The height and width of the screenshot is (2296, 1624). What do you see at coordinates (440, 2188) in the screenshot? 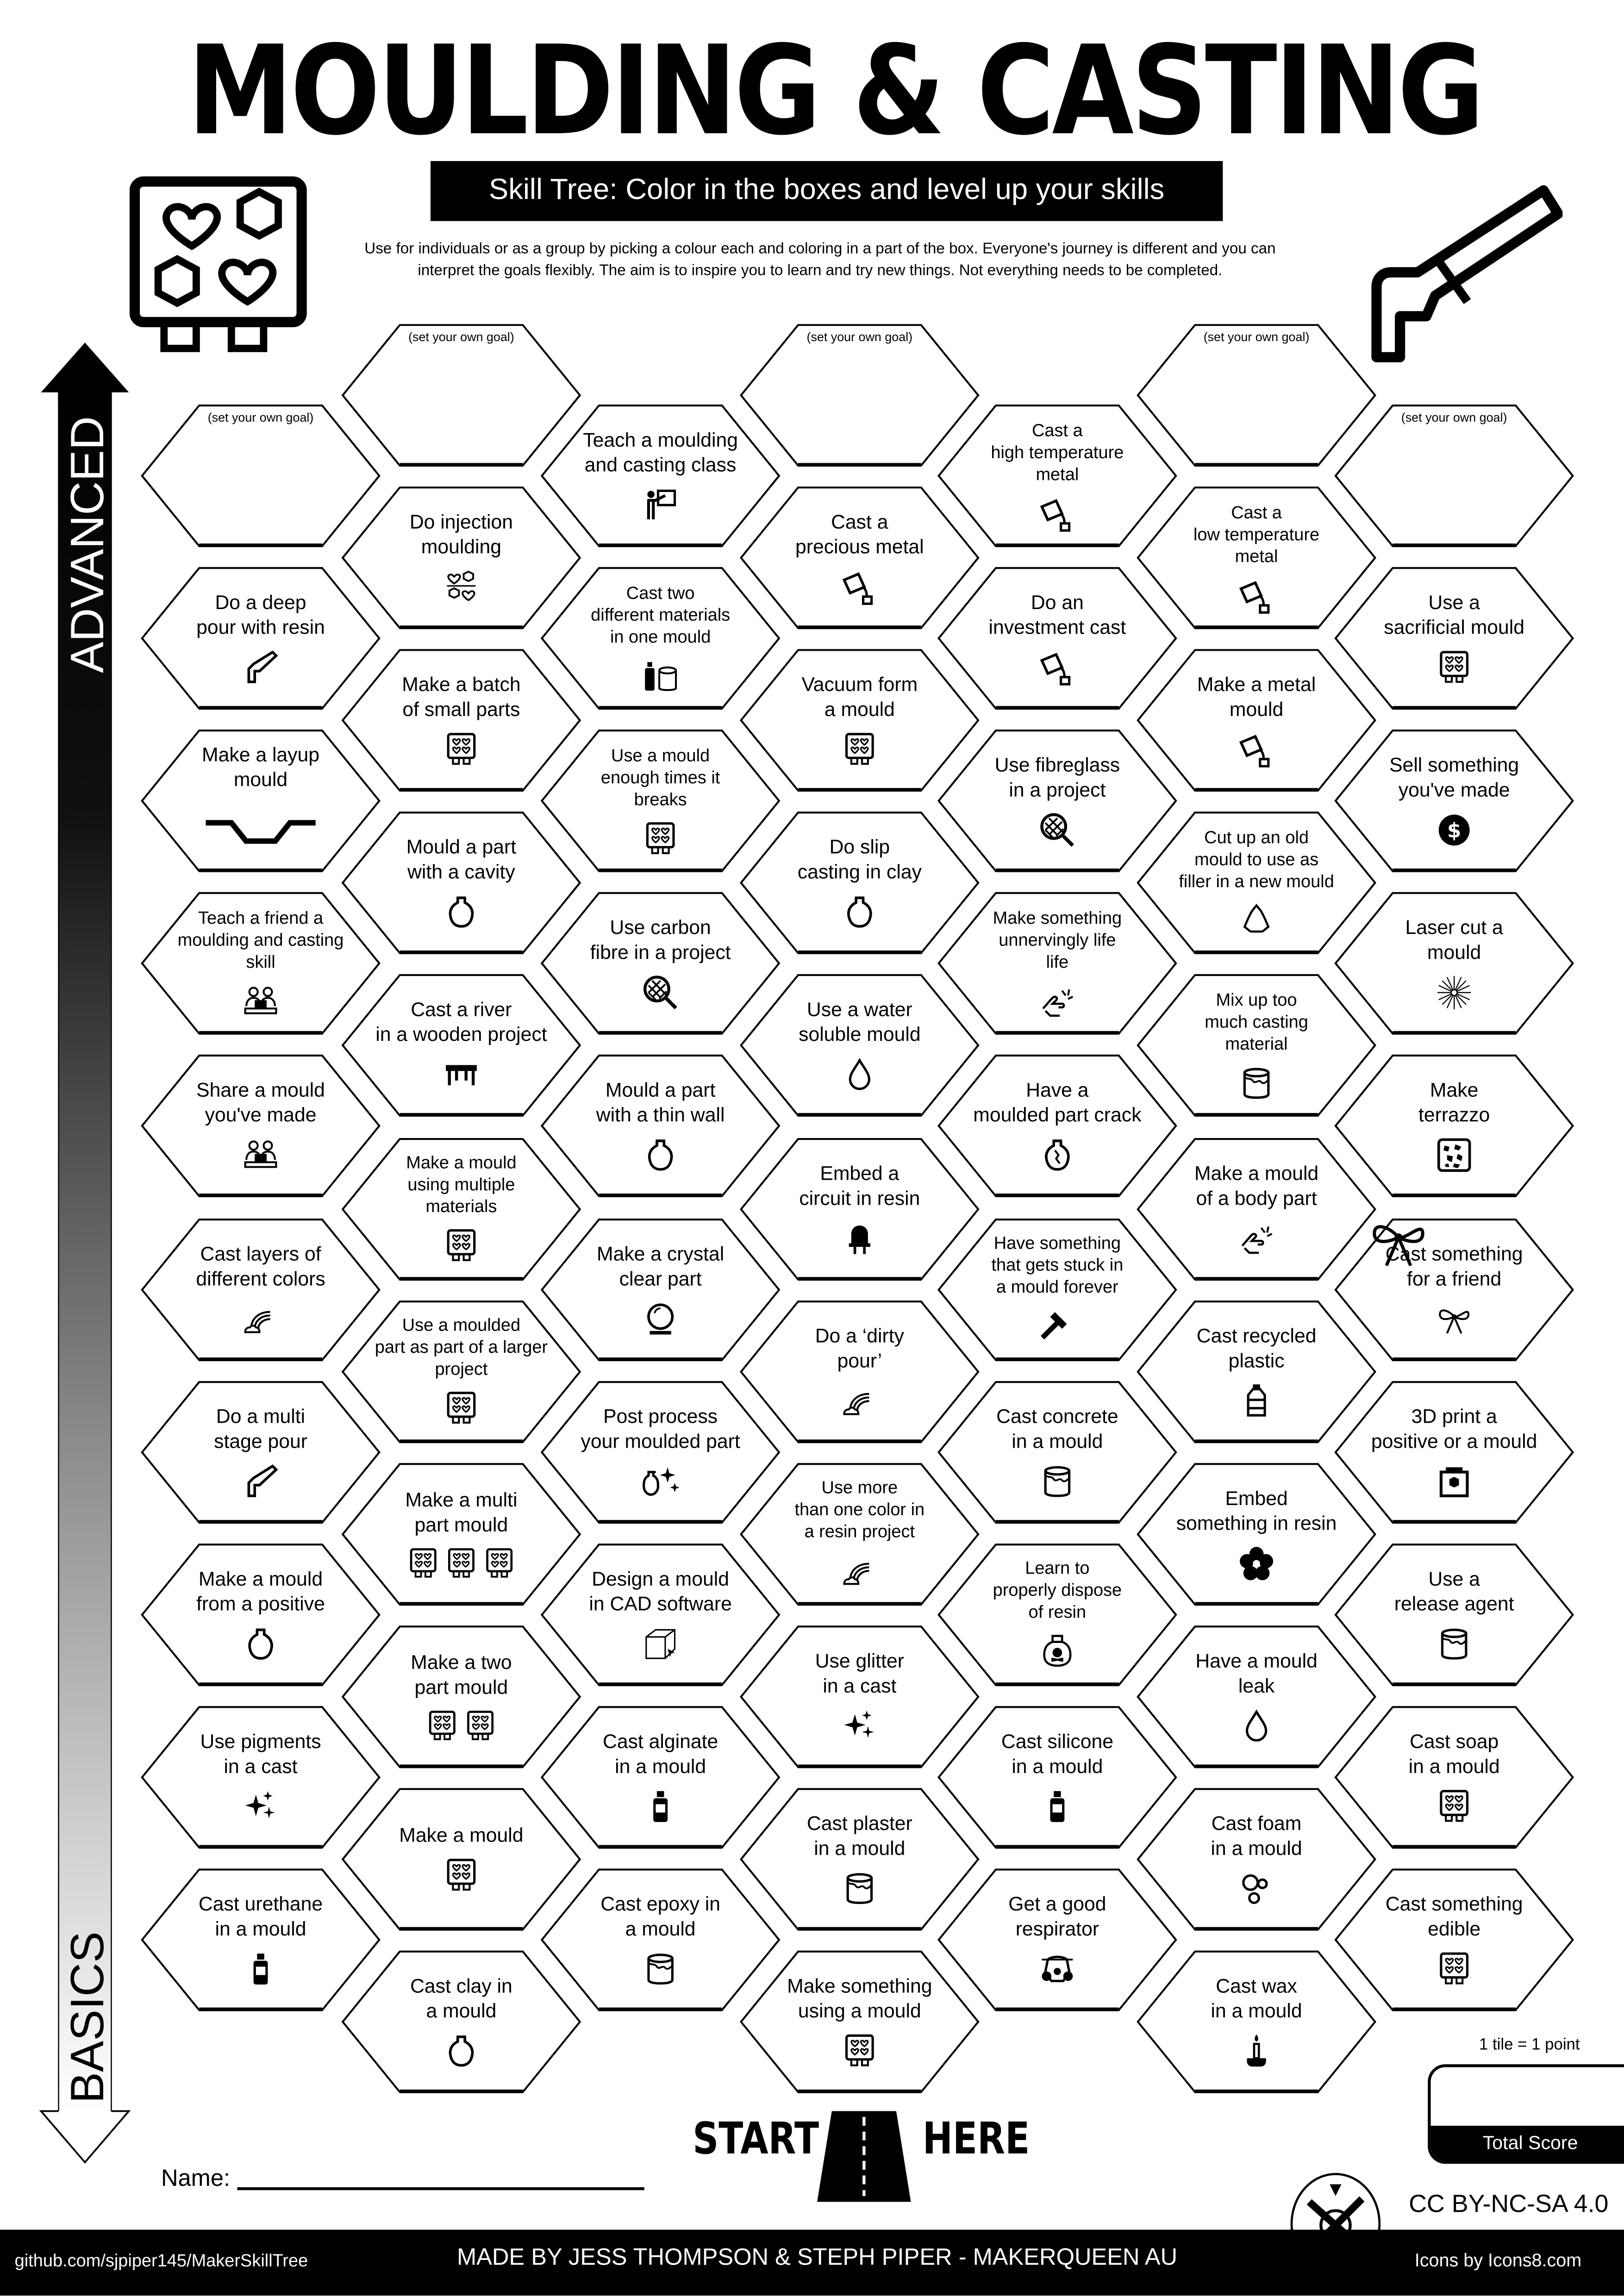
I see `name-field` at bounding box center [440, 2188].